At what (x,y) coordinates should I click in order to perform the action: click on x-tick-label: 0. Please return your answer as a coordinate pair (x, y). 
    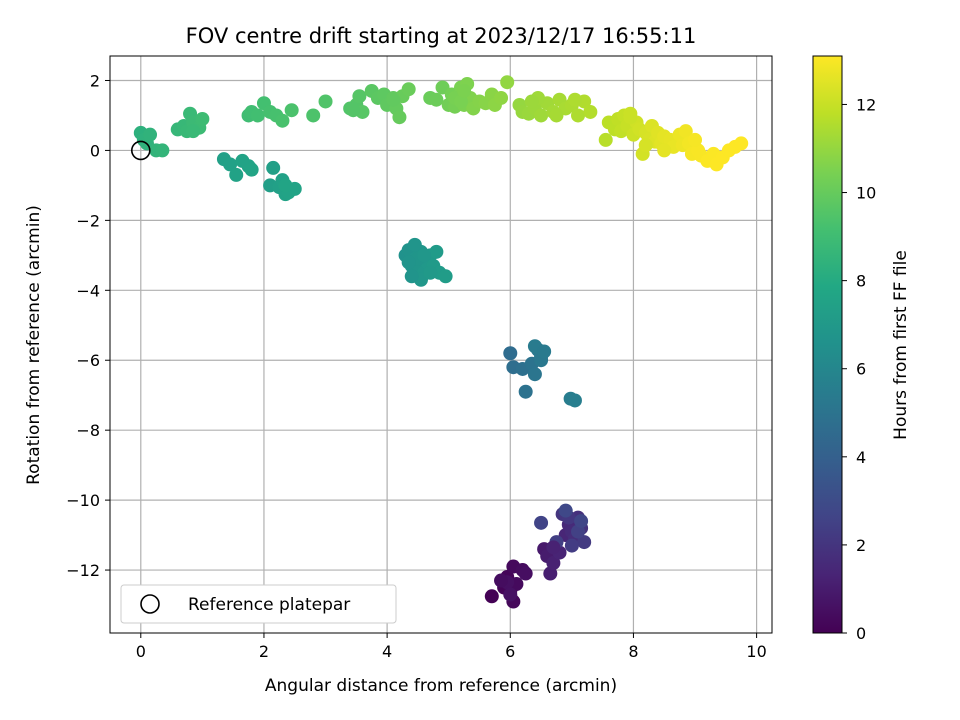
    Looking at the image, I should click on (141, 651).